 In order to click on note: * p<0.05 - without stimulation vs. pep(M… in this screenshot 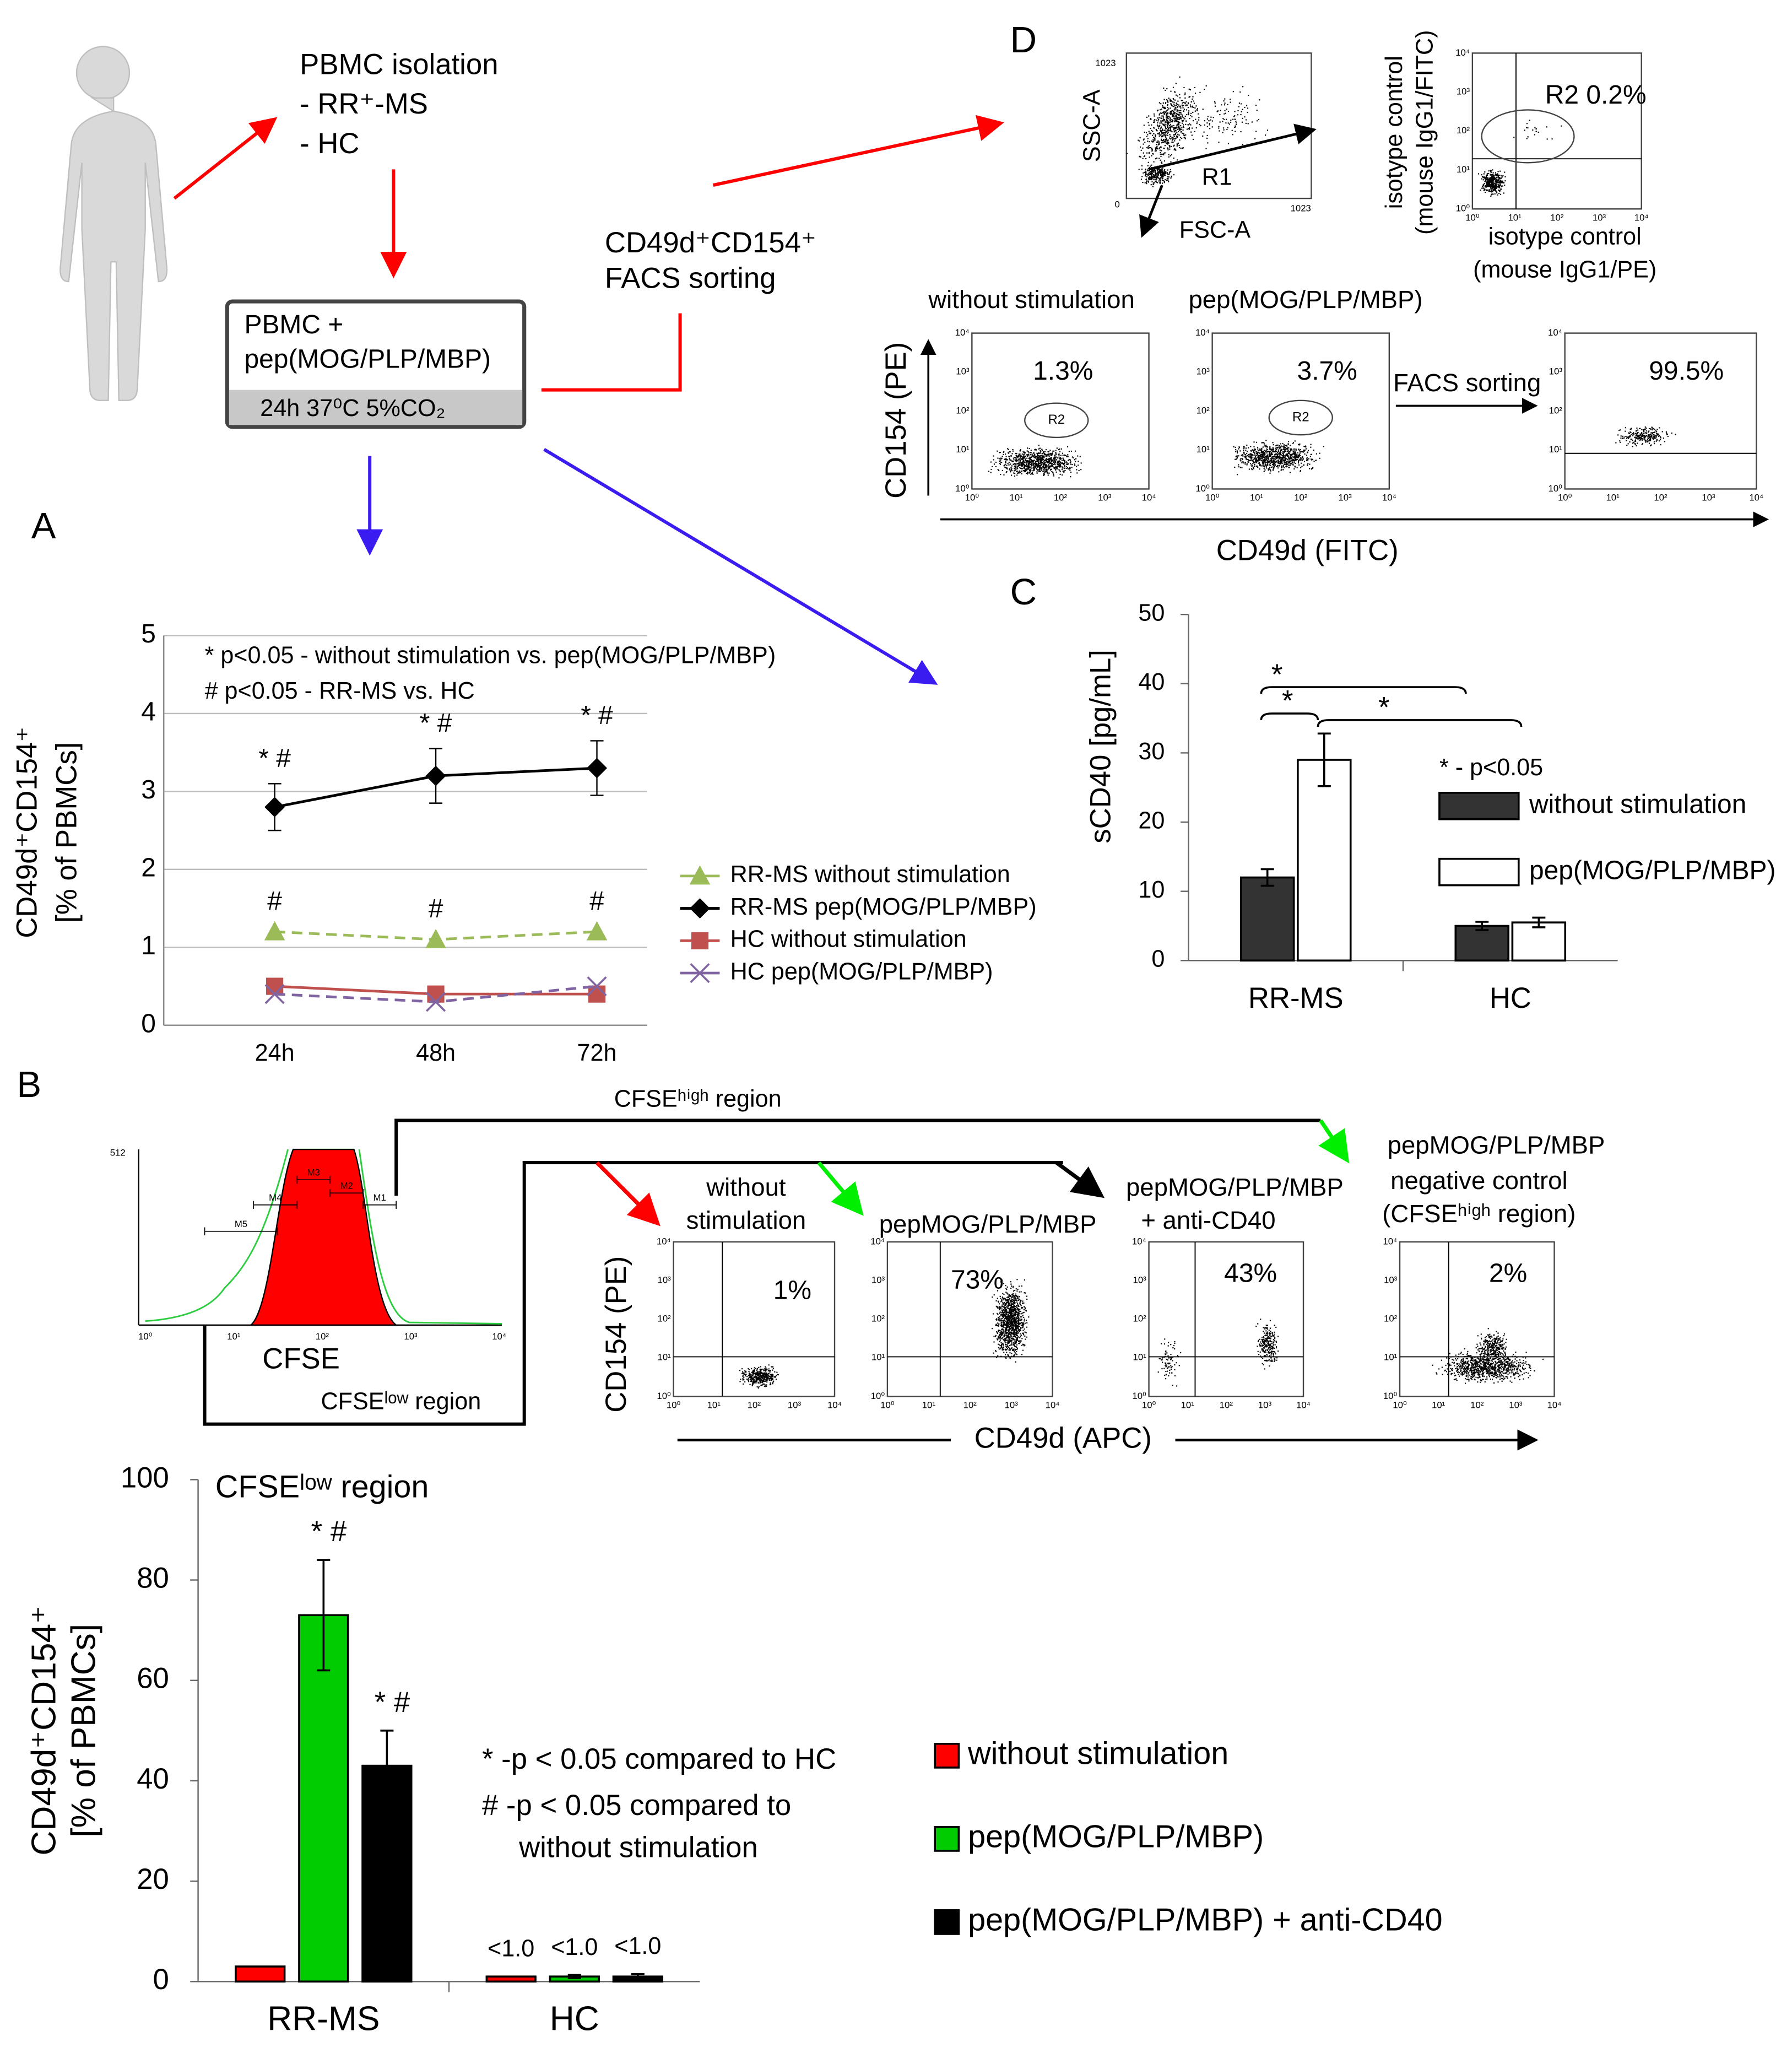, I will do `click(490, 655)`.